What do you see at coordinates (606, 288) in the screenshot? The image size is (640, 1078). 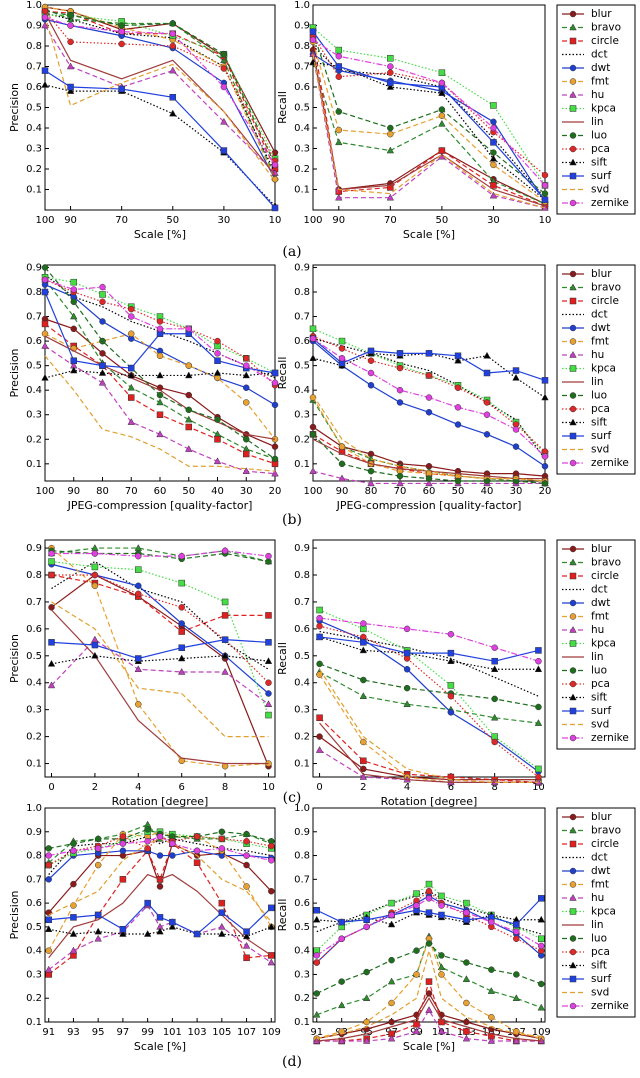 I see `legend-label: bravo` at bounding box center [606, 288].